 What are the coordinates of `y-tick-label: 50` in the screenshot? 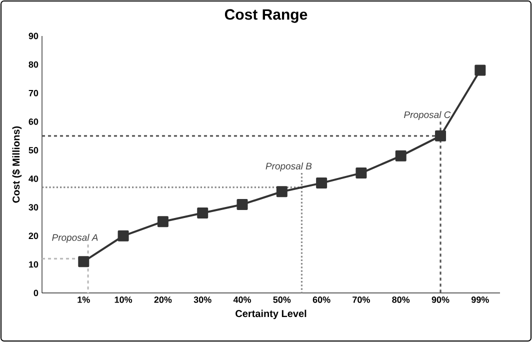 It's located at (33, 150).